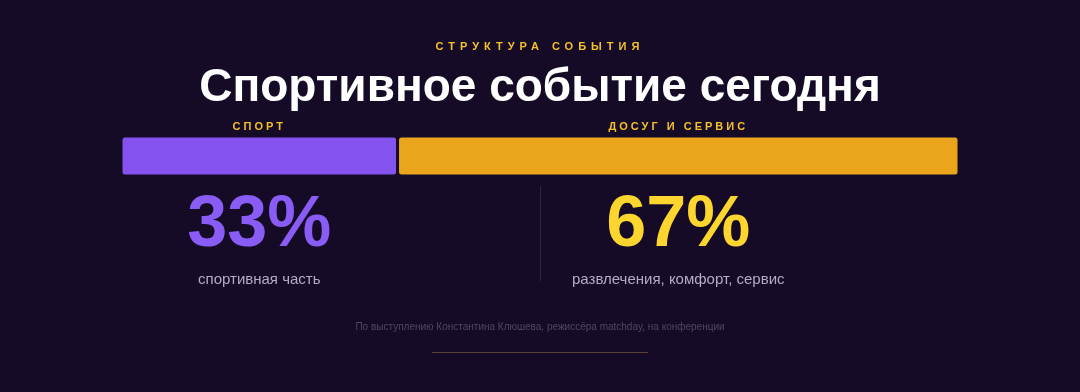 The image size is (1080, 392). Describe the element at coordinates (259, 278) in the screenshot. I see `text: спортивная часть` at that location.